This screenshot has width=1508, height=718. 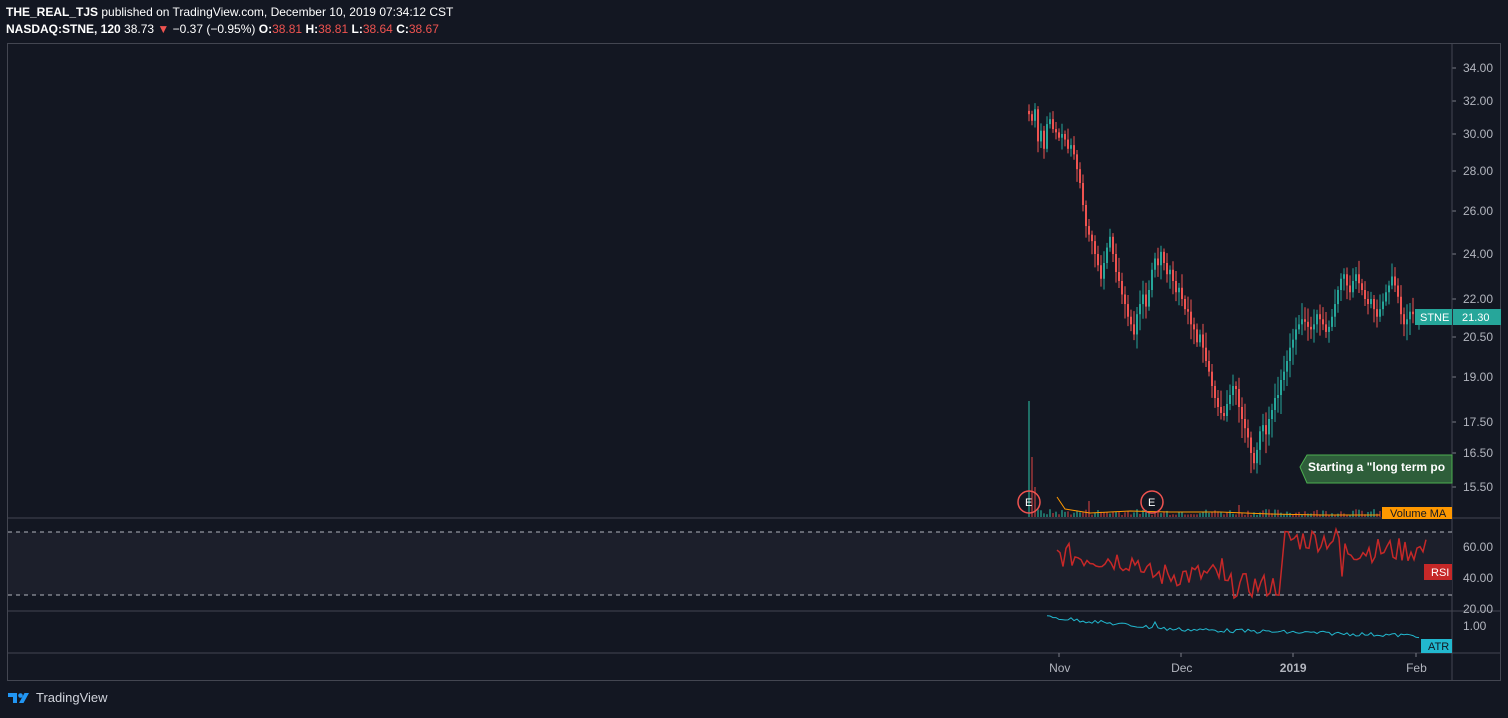 I want to click on earnings-marker-icon, so click(x=1029, y=502).